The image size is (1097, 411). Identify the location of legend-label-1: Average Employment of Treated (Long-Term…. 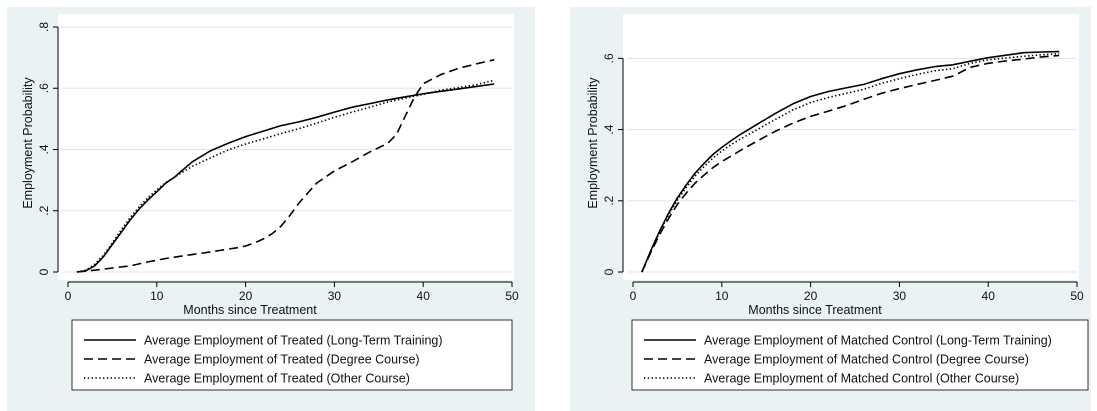
(293, 341).